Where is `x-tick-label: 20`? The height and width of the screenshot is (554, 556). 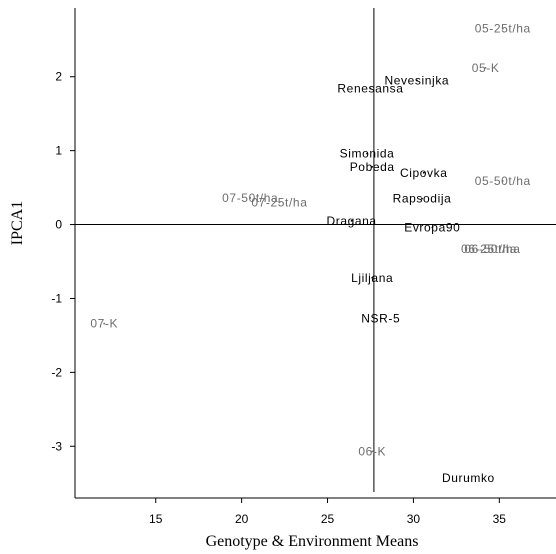 x-tick-label: 20 is located at coordinates (242, 519).